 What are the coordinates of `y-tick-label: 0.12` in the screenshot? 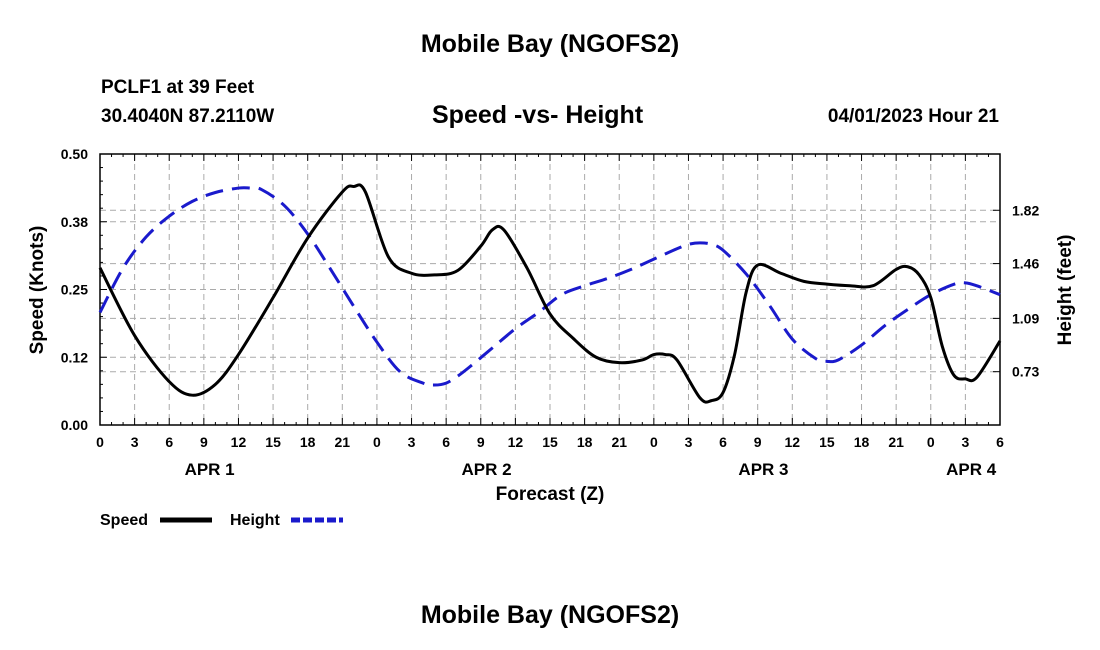 It's located at (74, 357).